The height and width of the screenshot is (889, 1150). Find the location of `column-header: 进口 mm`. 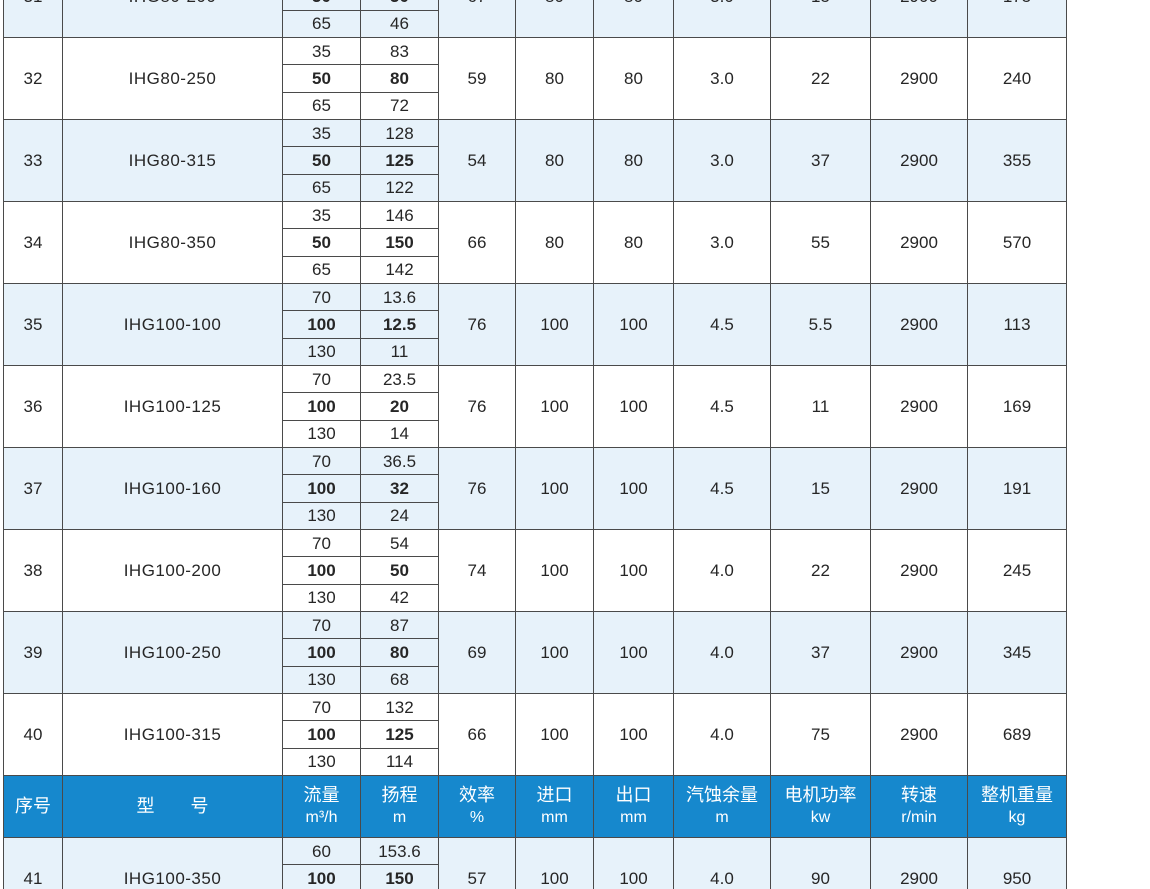

column-header: 进口 mm is located at coordinates (554, 806).